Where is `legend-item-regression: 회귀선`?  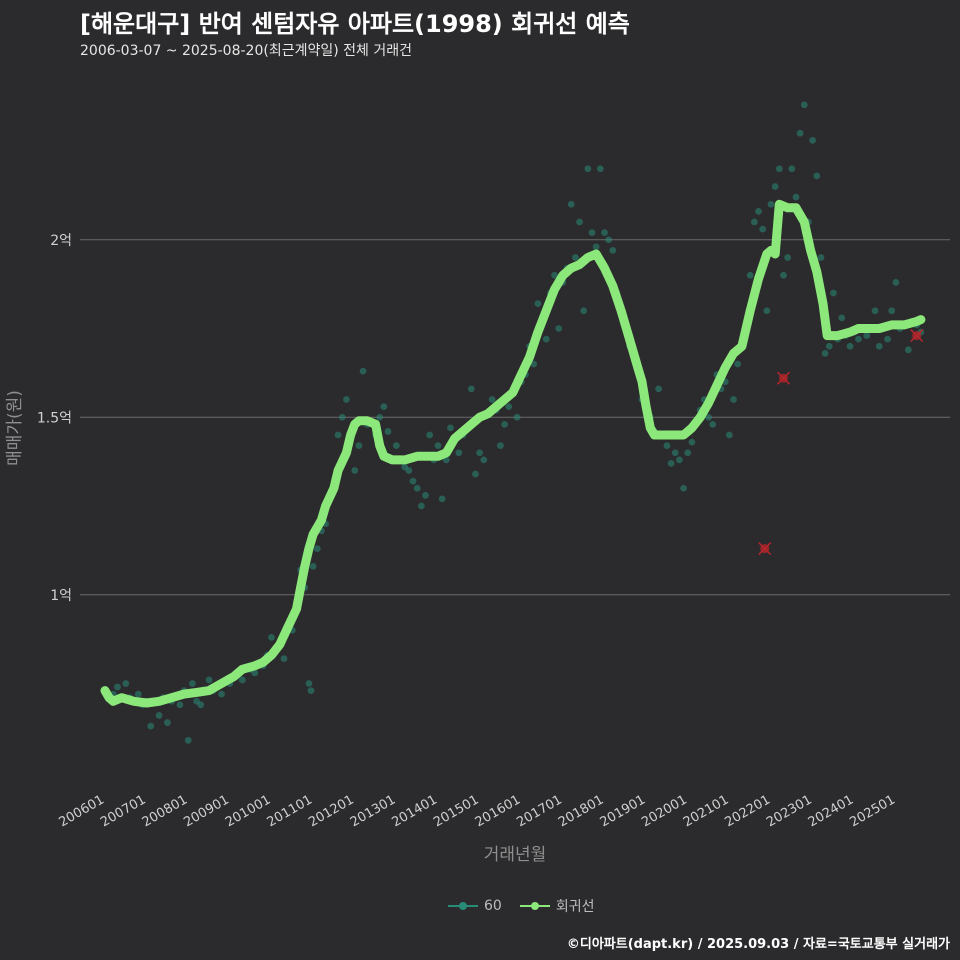
legend-item-regression: 회귀선 is located at coordinates (557, 906).